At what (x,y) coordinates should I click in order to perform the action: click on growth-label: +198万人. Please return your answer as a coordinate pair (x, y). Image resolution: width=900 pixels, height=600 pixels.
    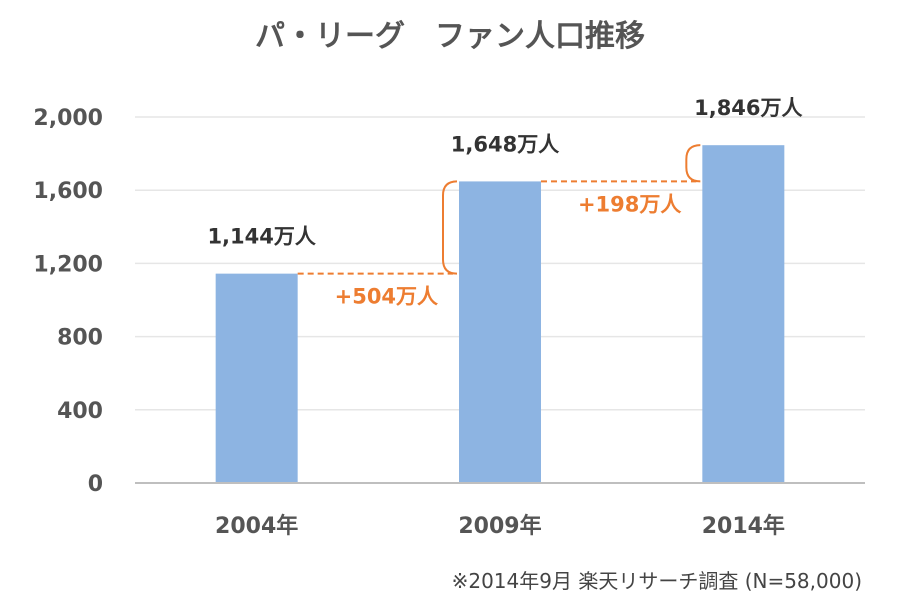
    Looking at the image, I should click on (629, 204).